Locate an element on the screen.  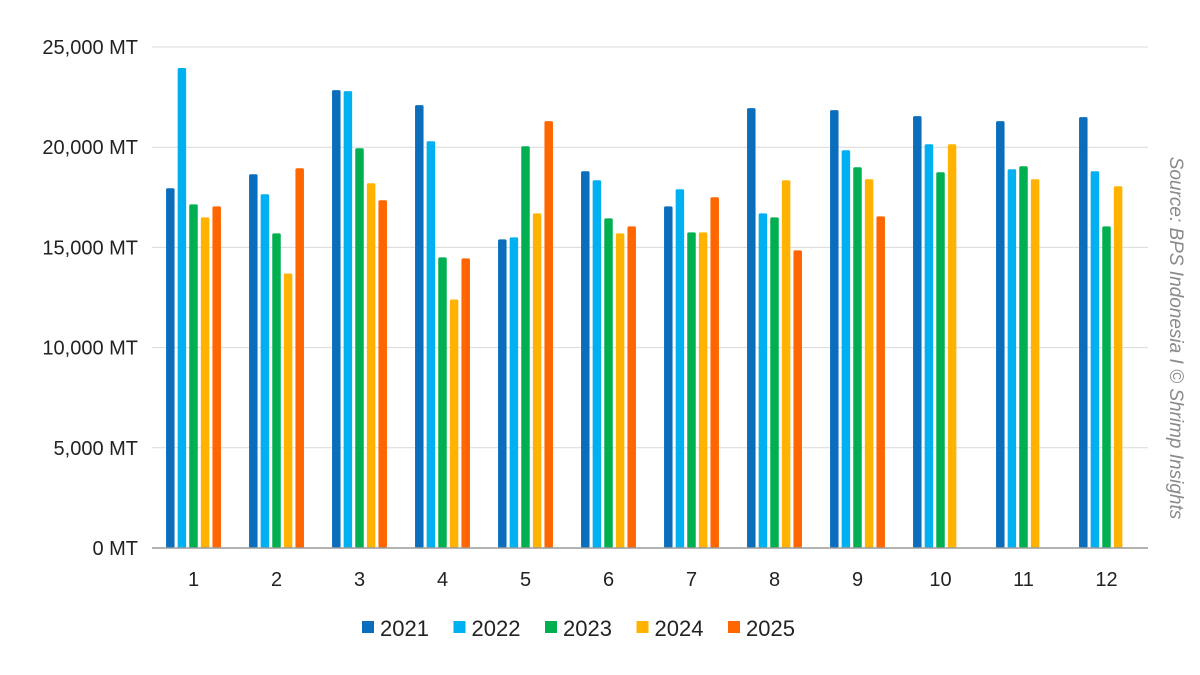
x-tick-label: 9 is located at coordinates (857, 580).